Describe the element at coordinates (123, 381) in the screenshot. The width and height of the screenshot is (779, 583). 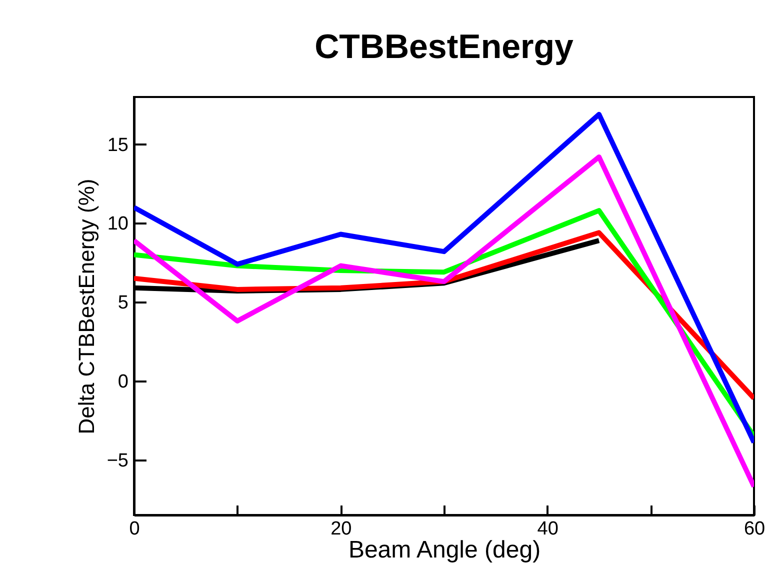
I see `y-tick-label: 0` at that location.